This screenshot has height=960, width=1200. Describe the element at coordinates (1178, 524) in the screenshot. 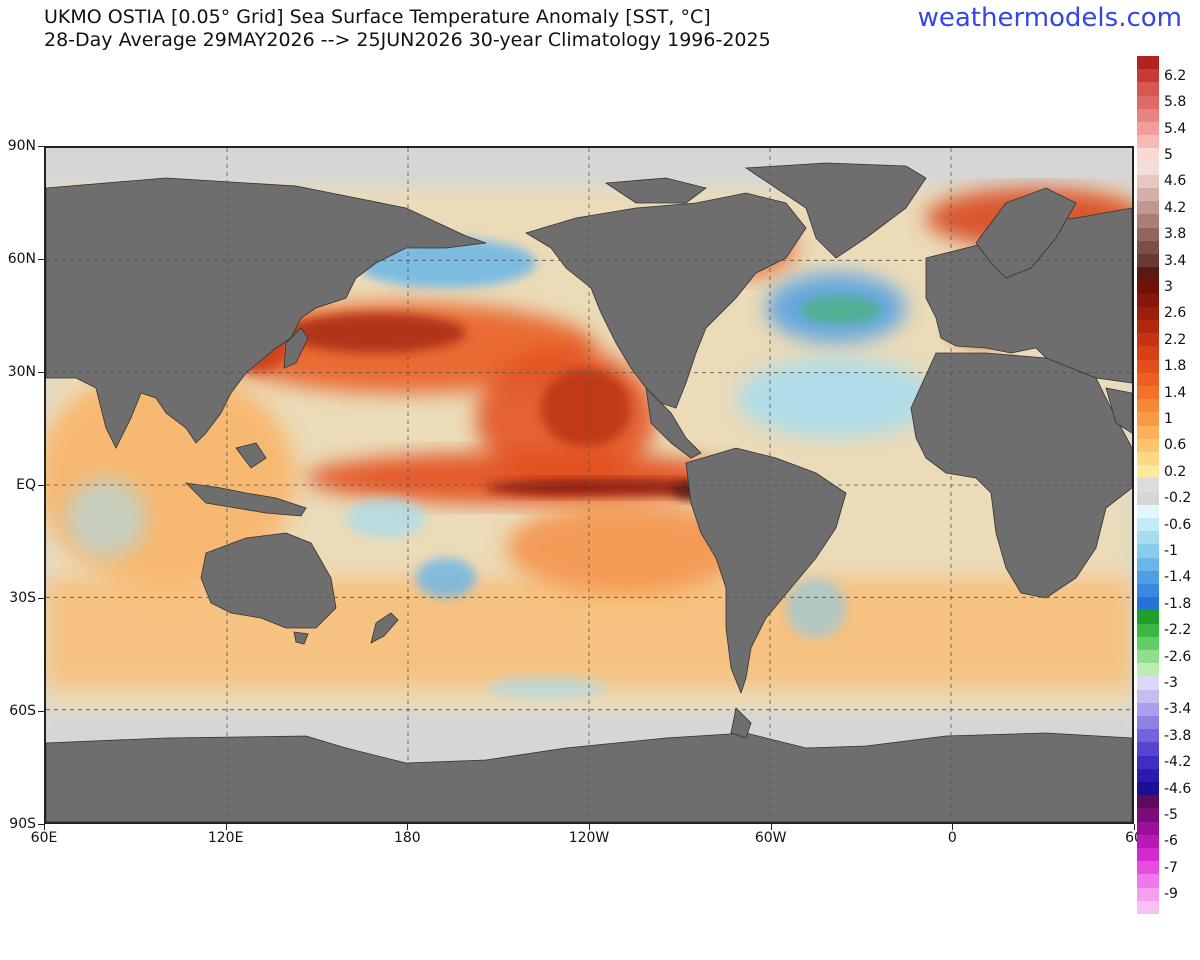

I see `colorbar-tick-label: -0.6` at that location.